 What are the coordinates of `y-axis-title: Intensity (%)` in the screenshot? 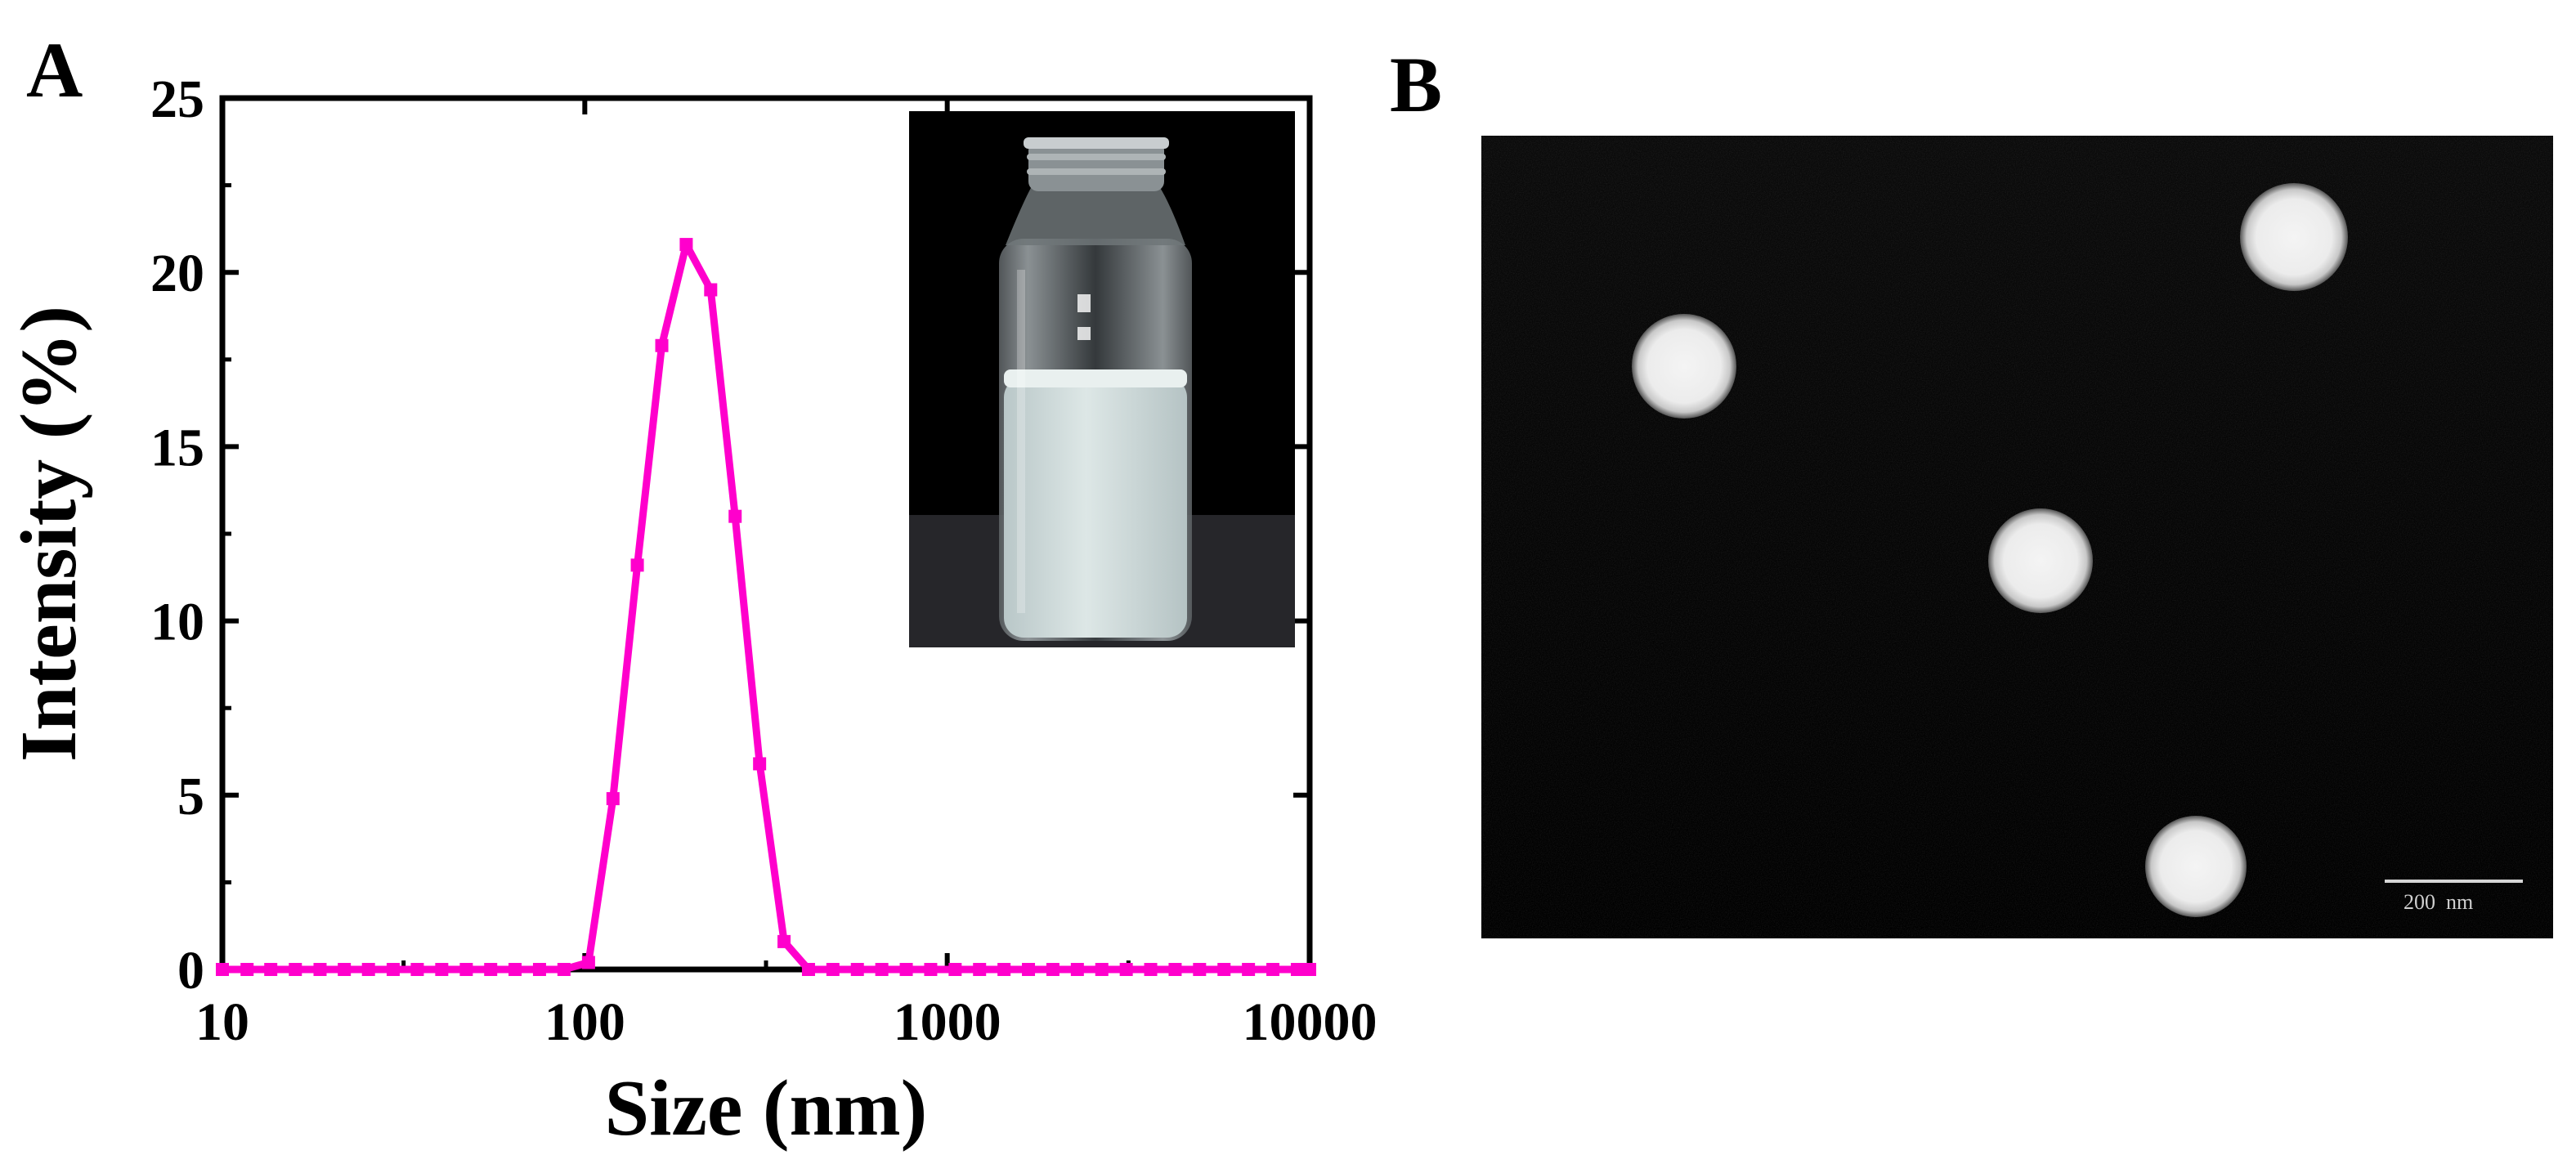 It's located at (49, 534).